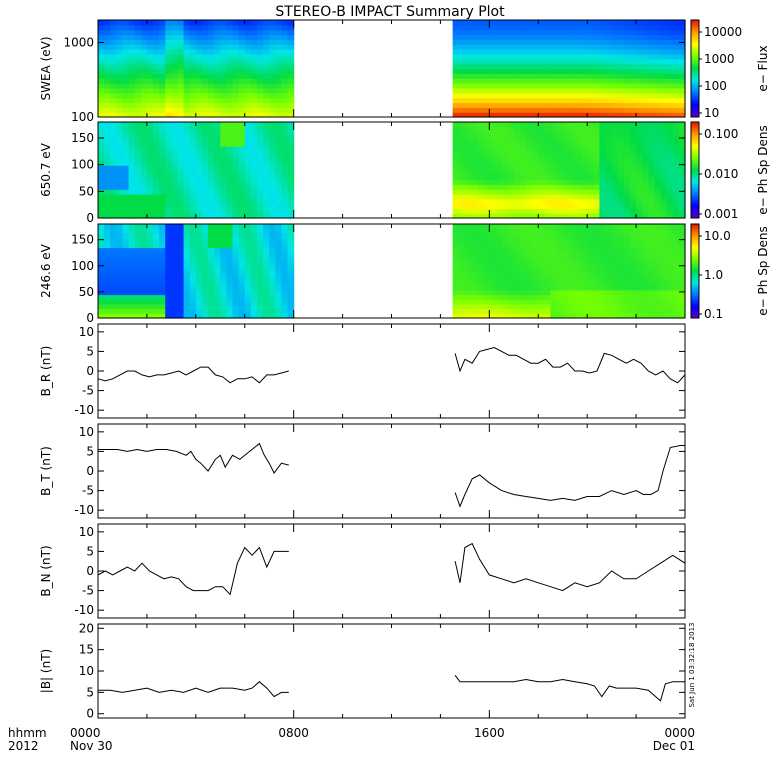 Image resolution: width=780 pixels, height=780 pixels. Describe the element at coordinates (711, 113) in the screenshot. I see `colorbar-tick-label: 10` at that location.